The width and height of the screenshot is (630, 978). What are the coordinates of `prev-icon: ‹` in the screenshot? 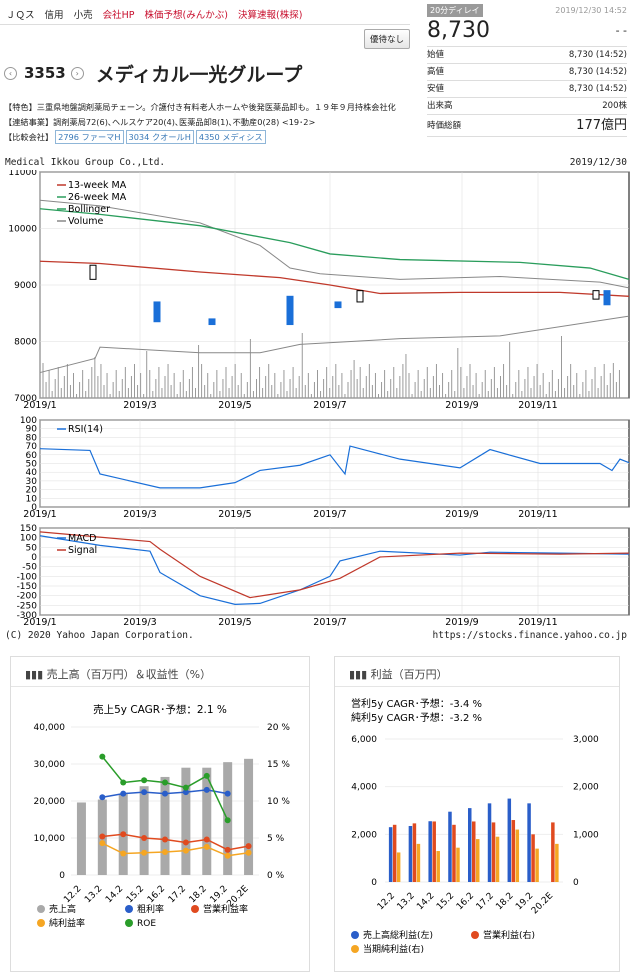 It's located at (10, 73).